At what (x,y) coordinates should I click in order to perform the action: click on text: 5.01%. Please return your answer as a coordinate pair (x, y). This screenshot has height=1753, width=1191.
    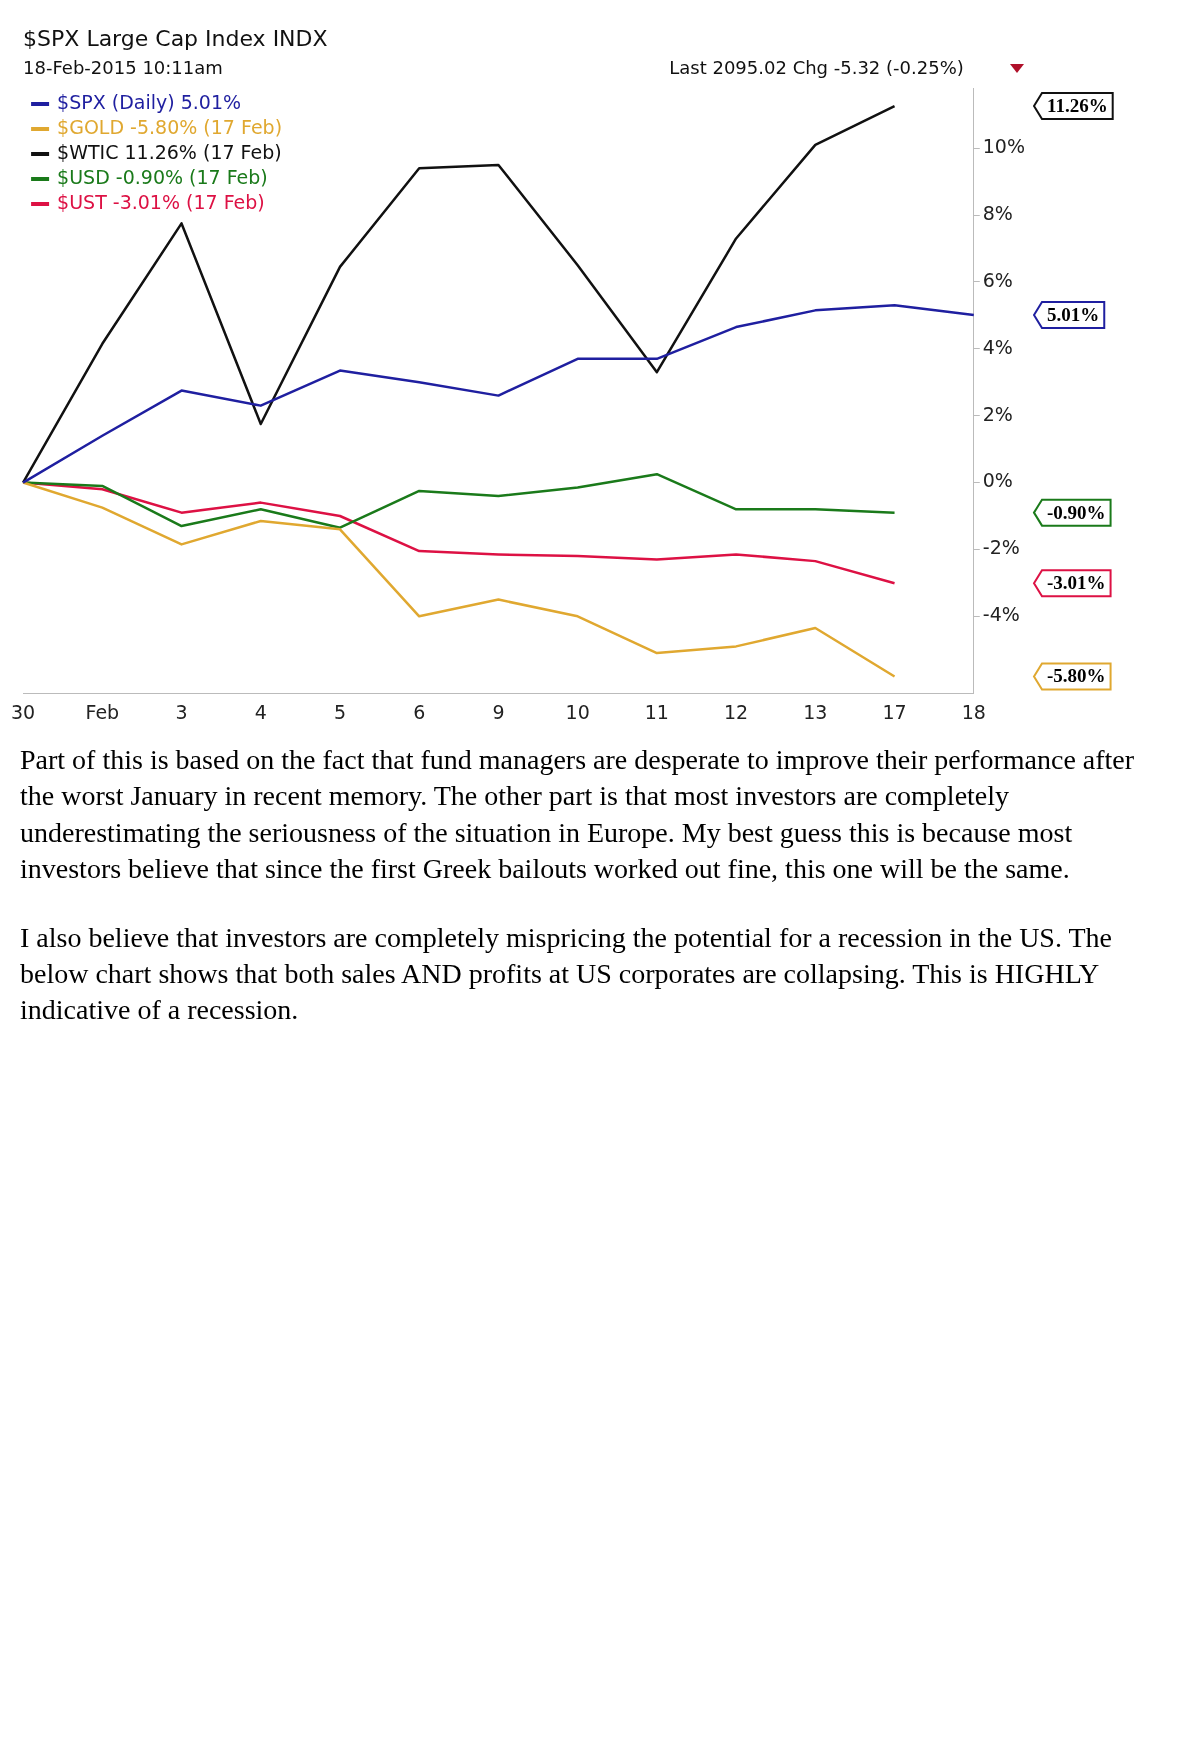
    Looking at the image, I should click on (1073, 314).